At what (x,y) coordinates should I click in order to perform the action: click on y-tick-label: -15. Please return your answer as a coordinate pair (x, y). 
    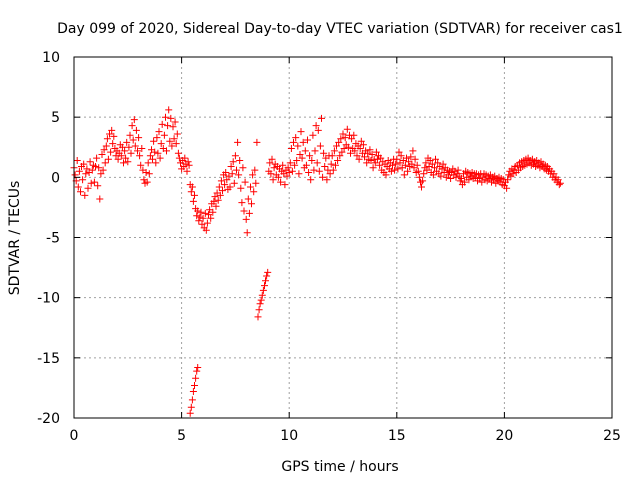
    Looking at the image, I should click on (48, 359).